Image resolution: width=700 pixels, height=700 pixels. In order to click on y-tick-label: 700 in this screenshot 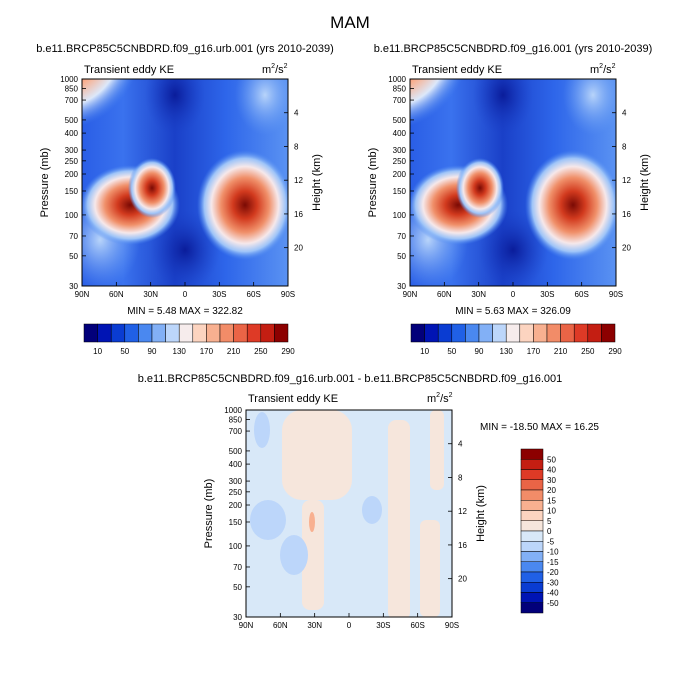, I will do `click(236, 431)`.